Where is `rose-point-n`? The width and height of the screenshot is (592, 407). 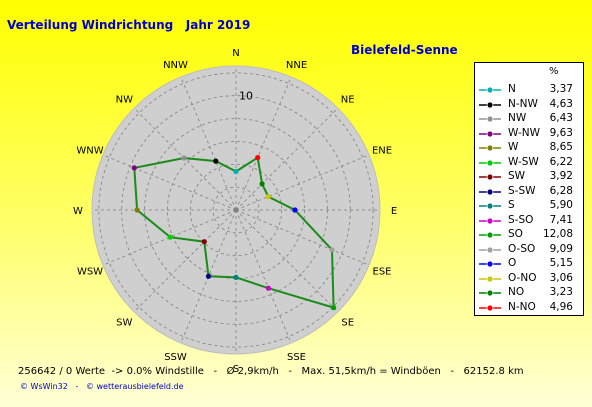
rose-point-n is located at coordinates (236, 171).